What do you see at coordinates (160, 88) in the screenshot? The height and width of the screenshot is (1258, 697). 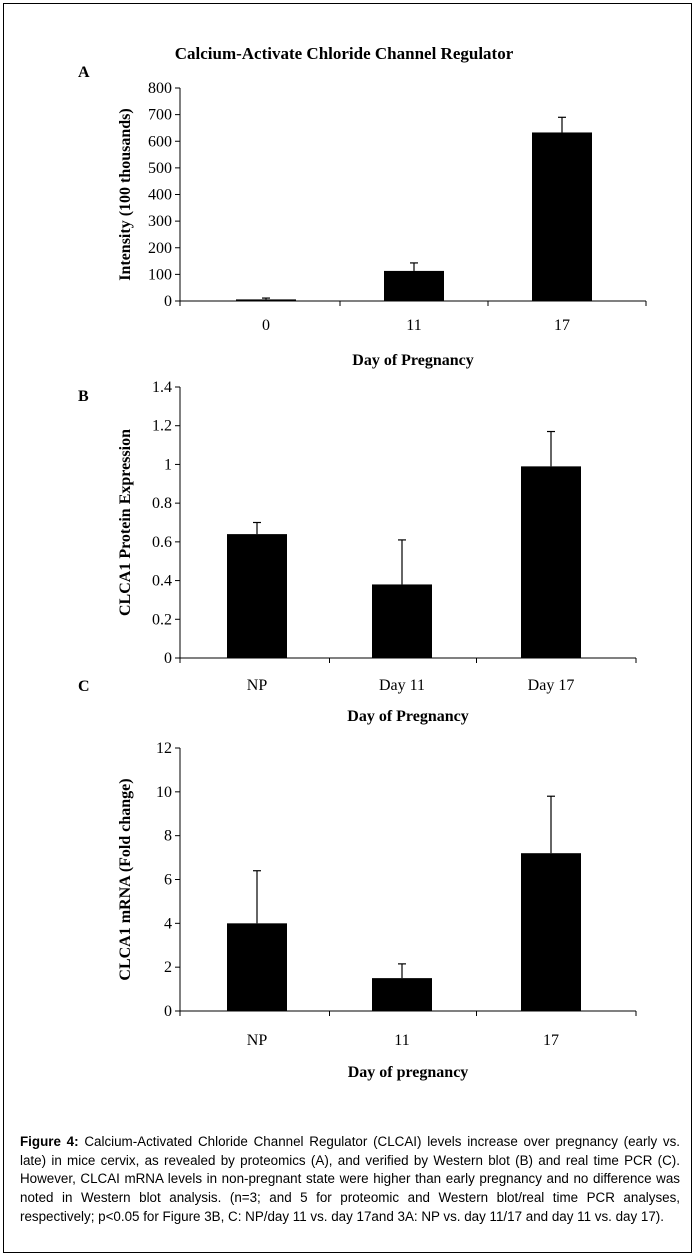 I see `y-tick-label: 800` at bounding box center [160, 88].